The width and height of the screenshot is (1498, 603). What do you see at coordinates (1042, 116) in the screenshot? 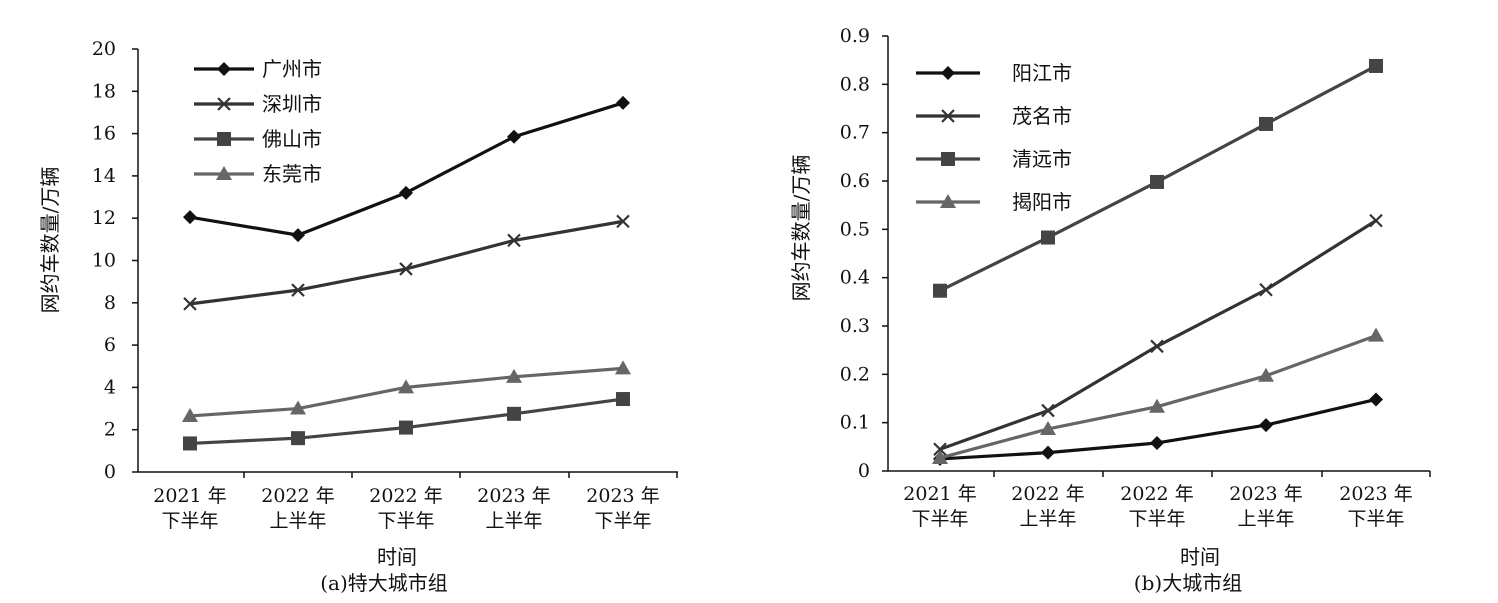
I see `legend-label: 茂名市` at bounding box center [1042, 116].